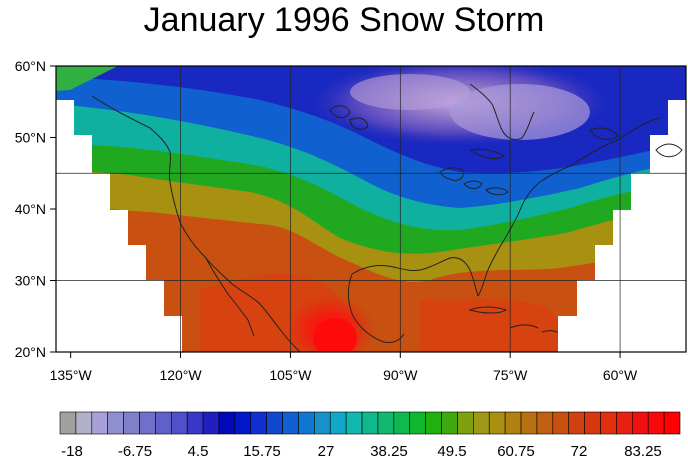 This screenshot has width=688, height=461. I want to click on lon-tick-label: 90°W, so click(400, 375).